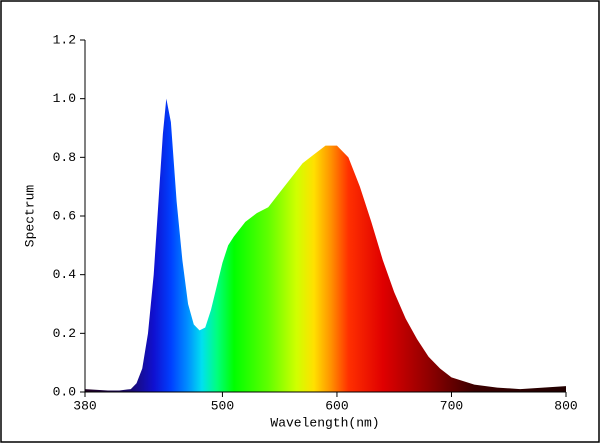 The image size is (600, 443). What do you see at coordinates (222, 405) in the screenshot?
I see `x-tick-label: 500` at bounding box center [222, 405].